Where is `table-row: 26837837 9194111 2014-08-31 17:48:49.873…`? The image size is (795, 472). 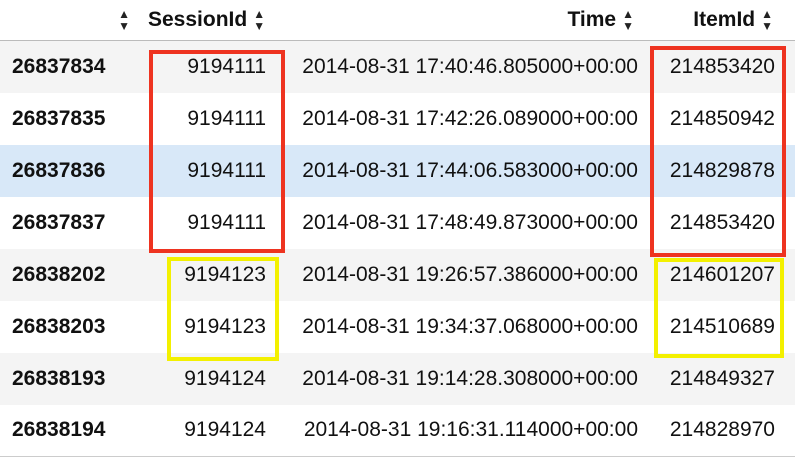
table-row: 26837837 9194111 2014-08-31 17:48:49.873… is located at coordinates (397, 223).